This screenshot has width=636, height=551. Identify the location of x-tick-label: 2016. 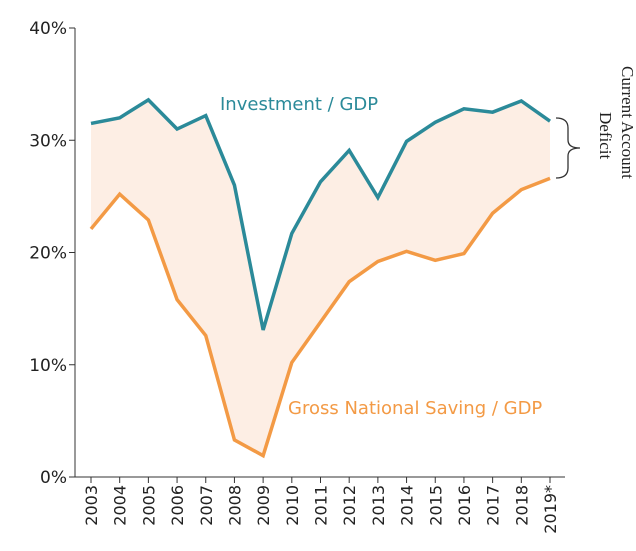
(464, 505).